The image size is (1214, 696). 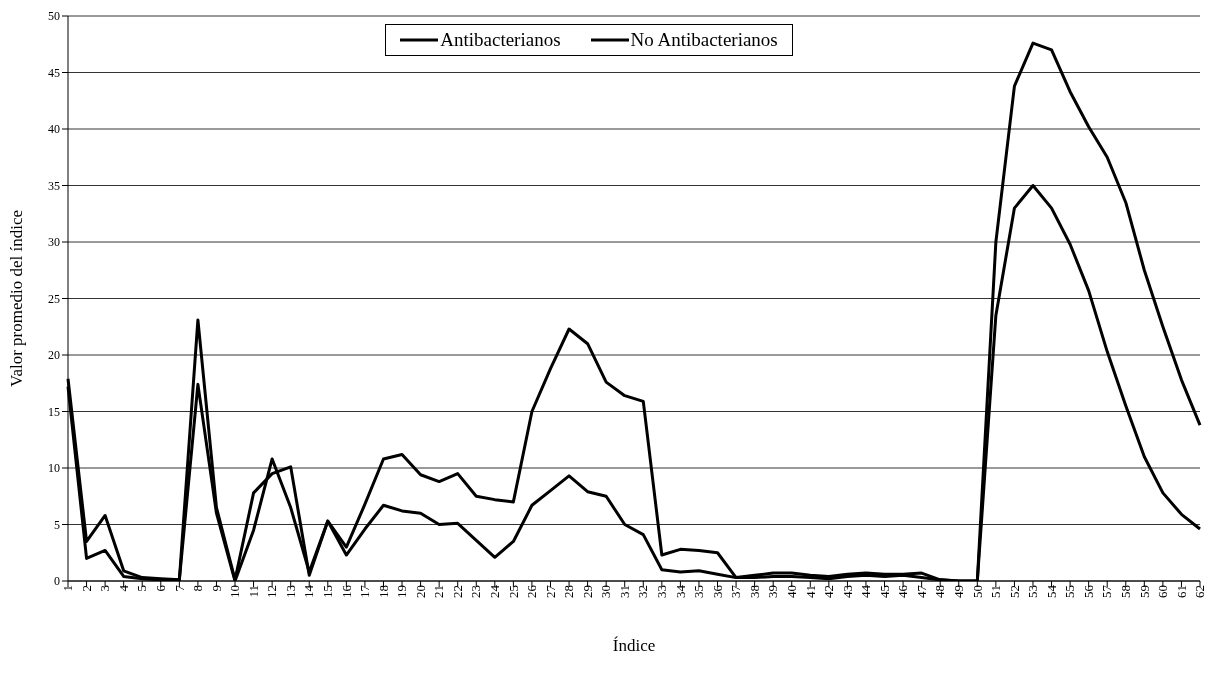 What do you see at coordinates (142, 588) in the screenshot?
I see `x-tick-label: 5` at bounding box center [142, 588].